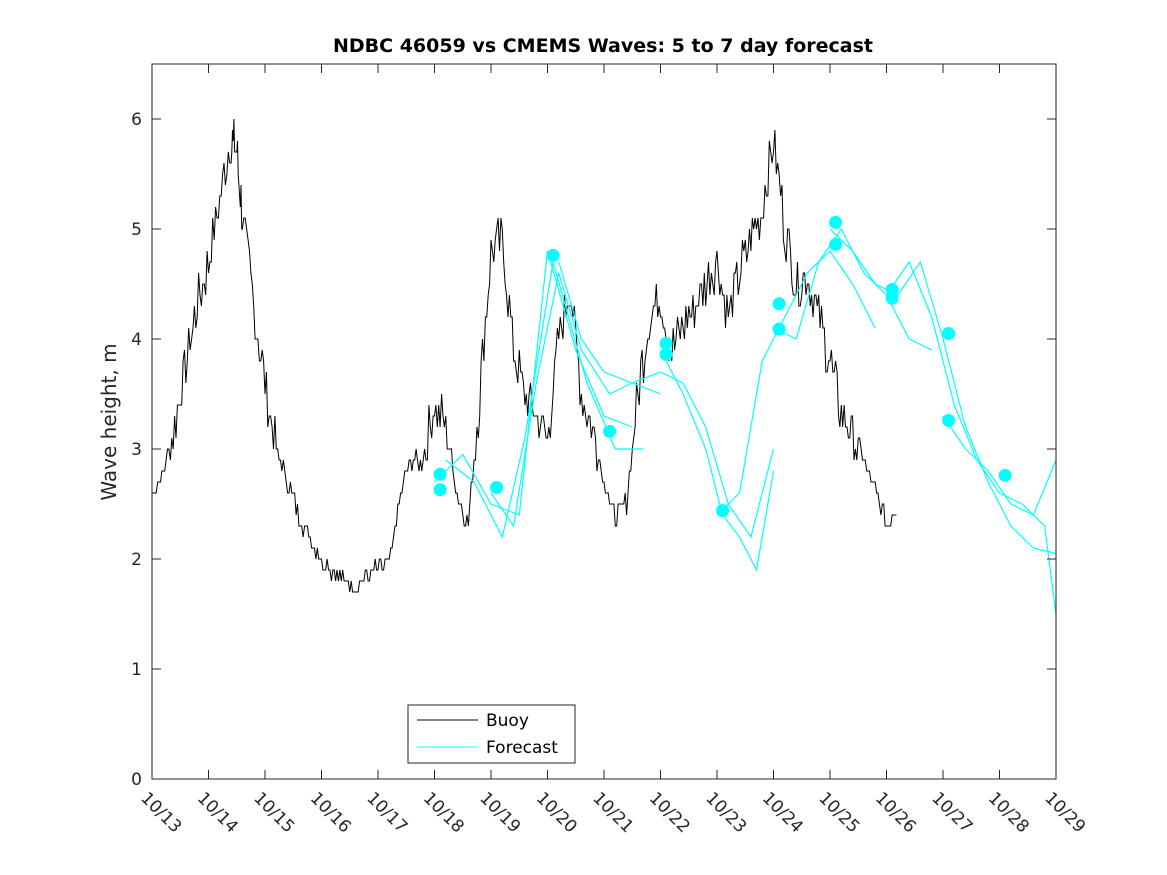 Image resolution: width=1167 pixels, height=875 pixels. I want to click on x-tick-label: 10/24, so click(782, 812).